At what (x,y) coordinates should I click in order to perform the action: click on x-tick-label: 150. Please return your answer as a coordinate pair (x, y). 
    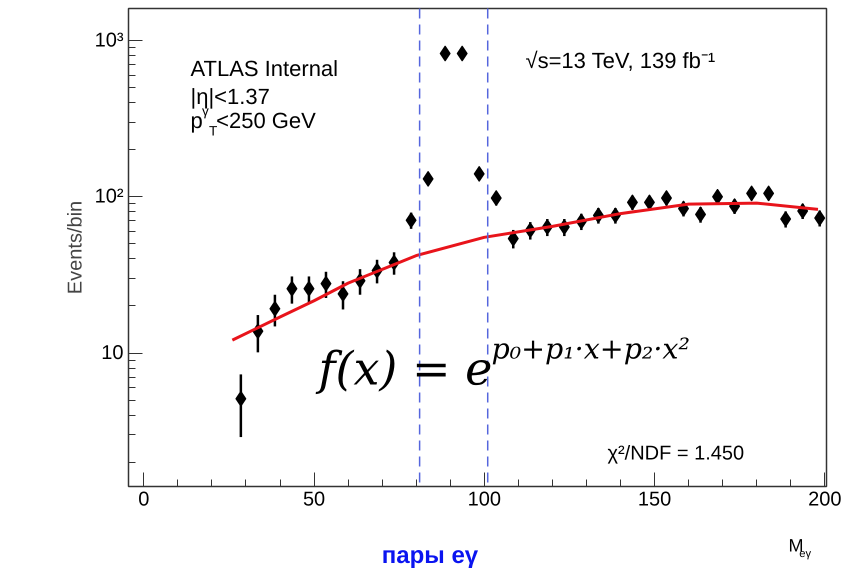
    Looking at the image, I should click on (655, 499).